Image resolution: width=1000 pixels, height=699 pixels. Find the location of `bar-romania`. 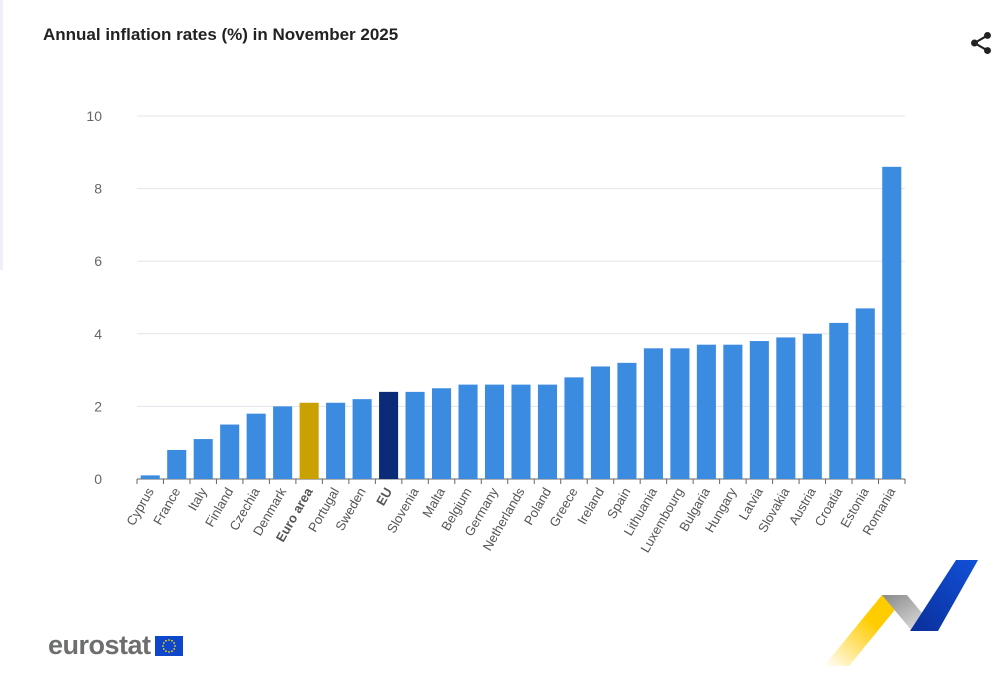

bar-romania is located at coordinates (892, 322).